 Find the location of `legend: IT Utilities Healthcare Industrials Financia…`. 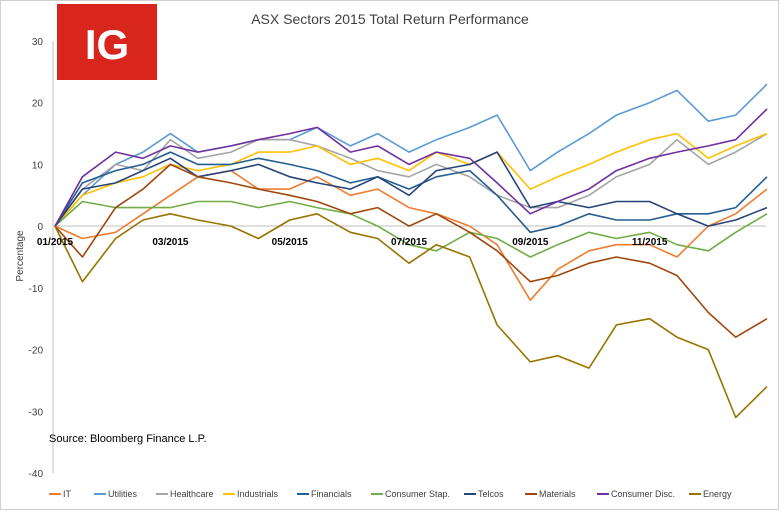

legend: IT Utilities Healthcare Industrials Financia… is located at coordinates (390, 494).